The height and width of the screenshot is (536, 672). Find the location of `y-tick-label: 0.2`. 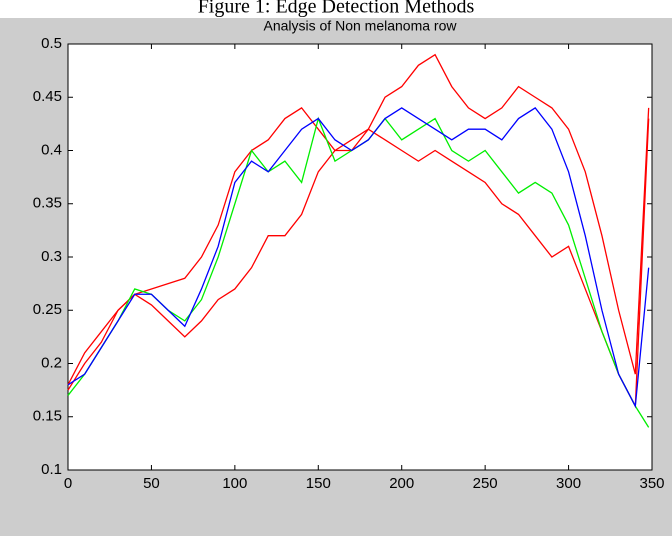

y-tick-label: 0.2 is located at coordinates (51, 362).